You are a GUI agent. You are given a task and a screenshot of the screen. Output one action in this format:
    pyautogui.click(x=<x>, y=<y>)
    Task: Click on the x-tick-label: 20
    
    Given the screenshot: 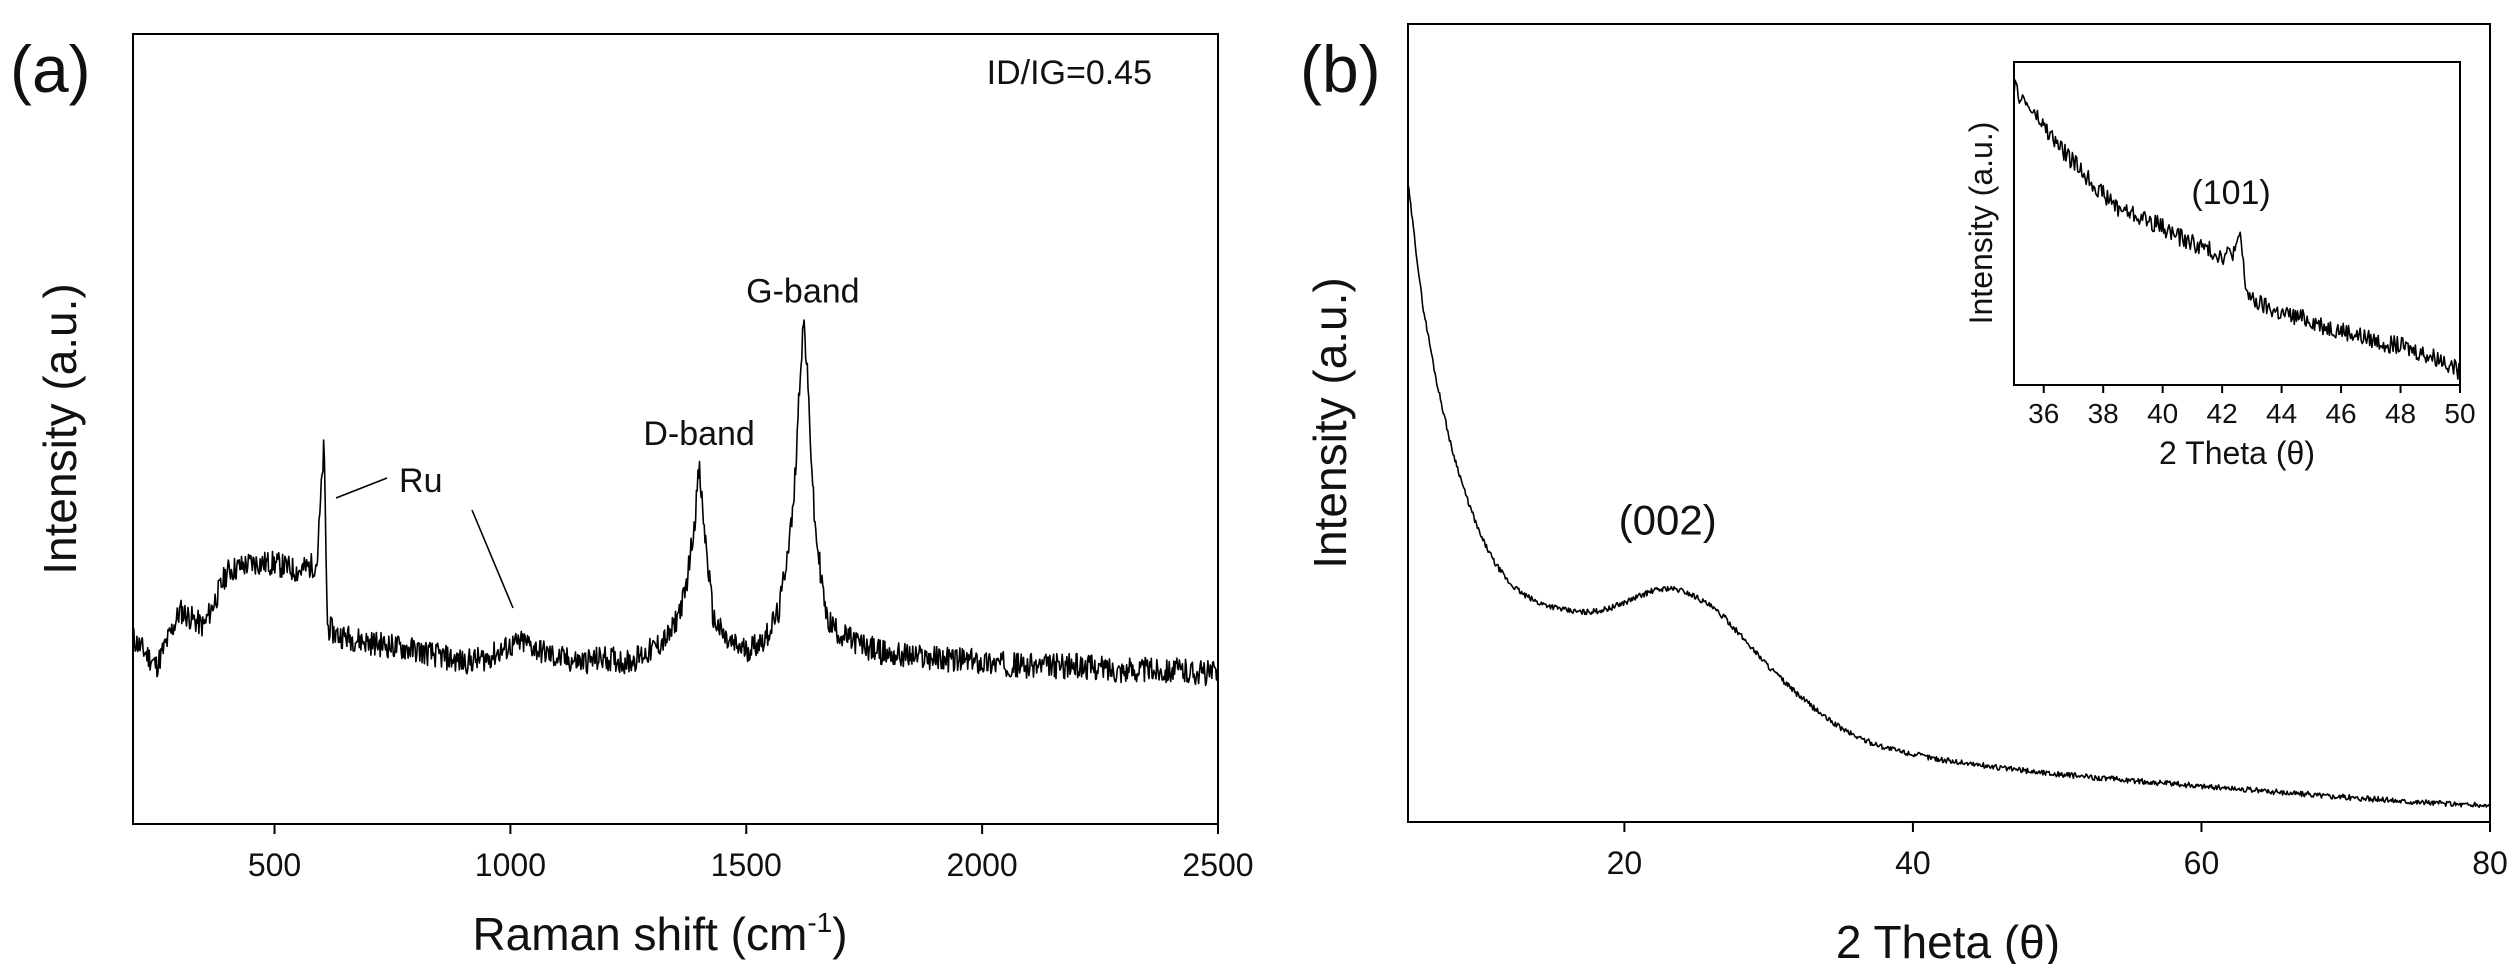 What is the action you would take?
    pyautogui.click(x=1625, y=863)
    